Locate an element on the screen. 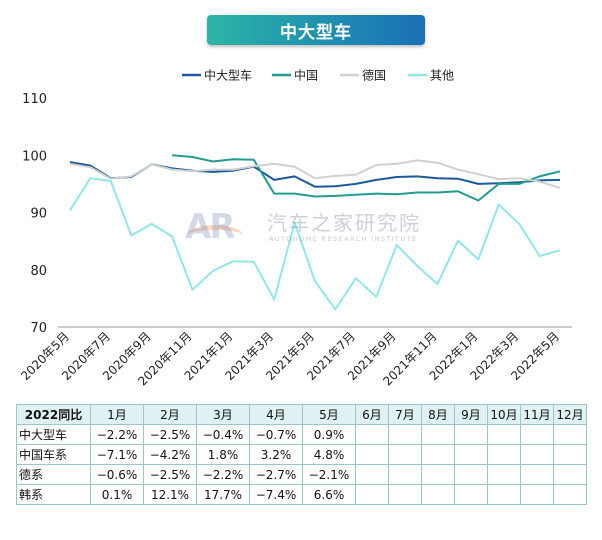  table-month-header: 7月 is located at coordinates (405, 414).